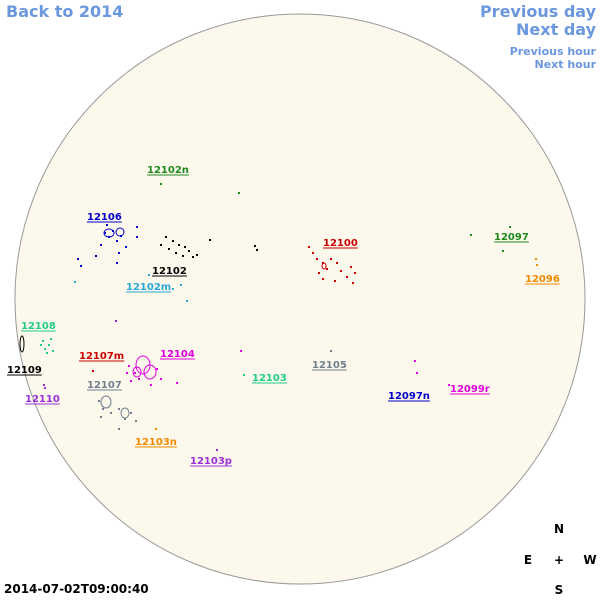  I want to click on region-label-12105: 12105, so click(329, 365).